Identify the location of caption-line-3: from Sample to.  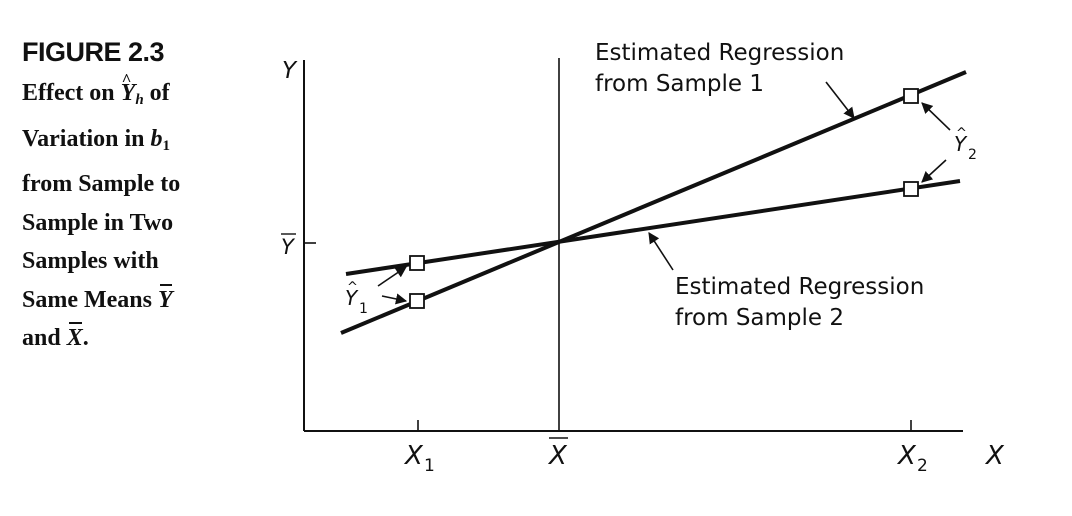
(101, 184).